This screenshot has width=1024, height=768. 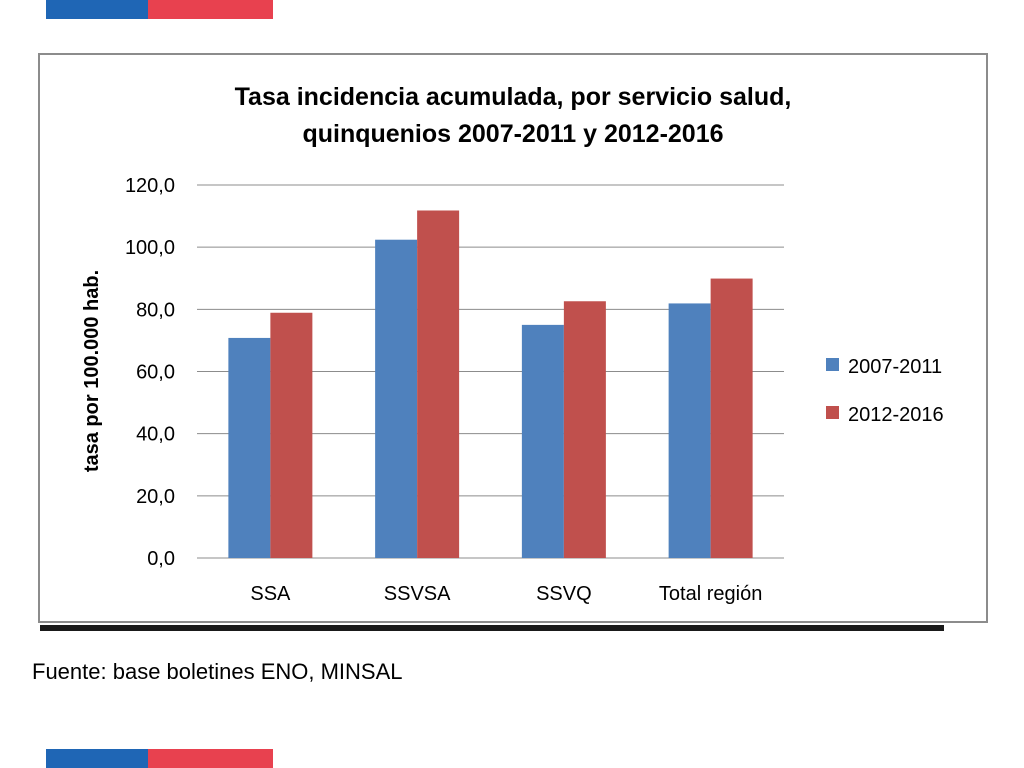 I want to click on bar-2012-2016-SSVSA, so click(x=438, y=384).